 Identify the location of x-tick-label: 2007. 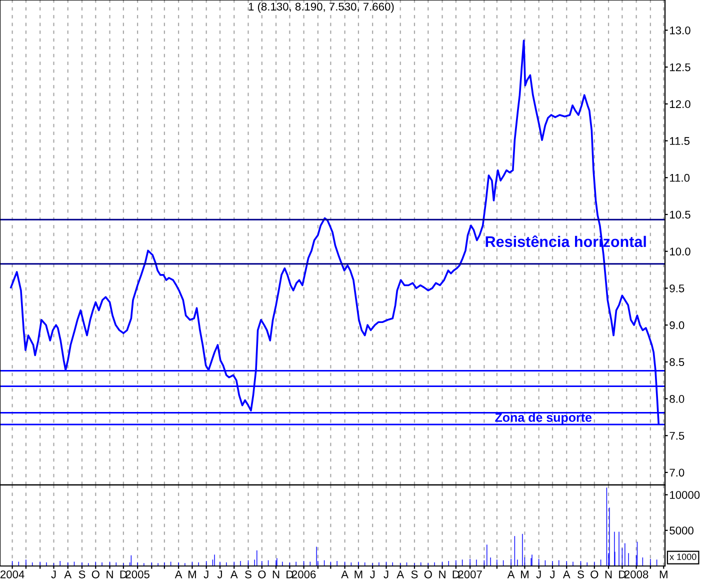
(470, 574).